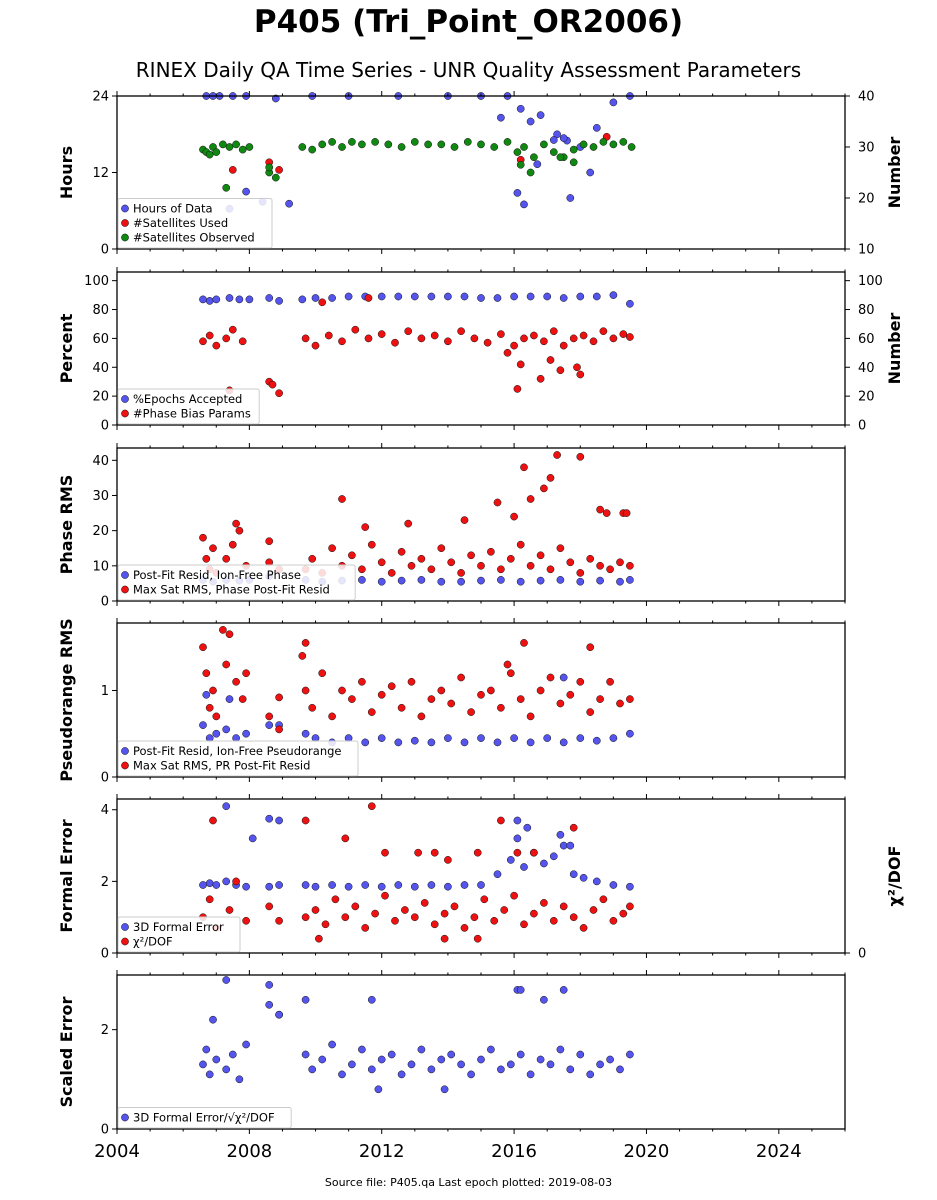 The width and height of the screenshot is (937, 1200). I want to click on y2-tick-label: 10, so click(866, 250).